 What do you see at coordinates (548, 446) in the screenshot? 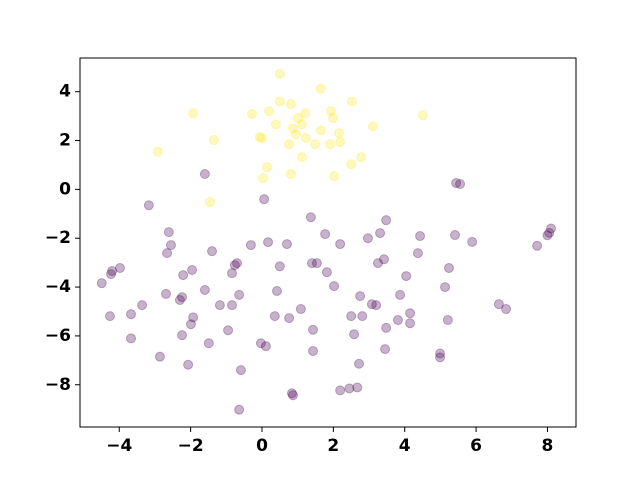
I see `x-tick-label: 8` at bounding box center [548, 446].